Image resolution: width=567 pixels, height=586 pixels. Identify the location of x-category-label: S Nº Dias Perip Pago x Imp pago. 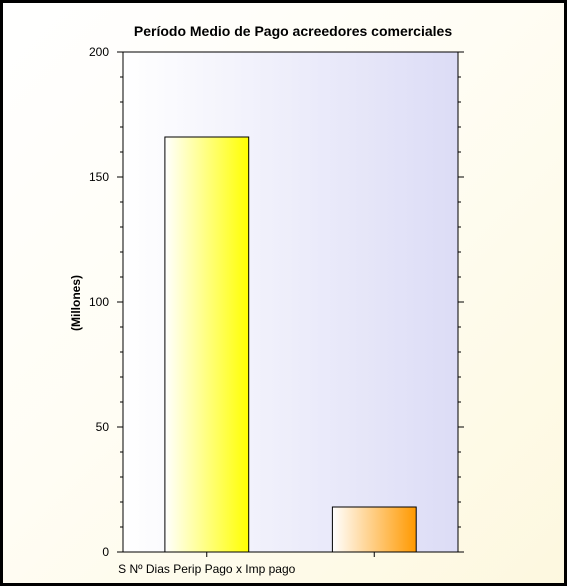
(206, 569).